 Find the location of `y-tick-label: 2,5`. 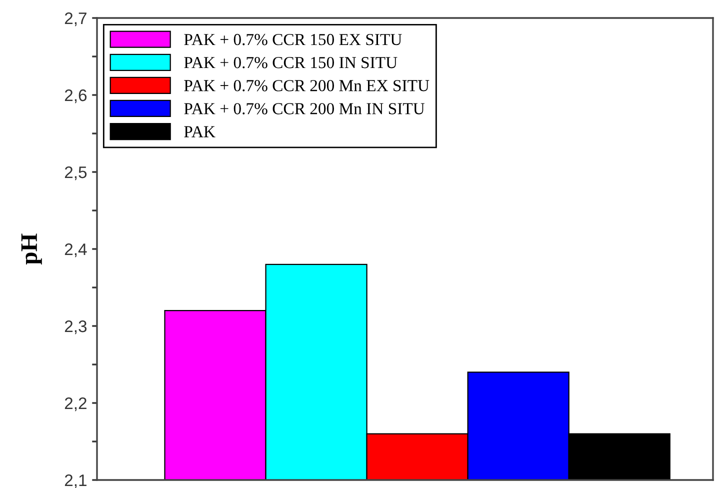

y-tick-label: 2,5 is located at coordinates (75, 173).